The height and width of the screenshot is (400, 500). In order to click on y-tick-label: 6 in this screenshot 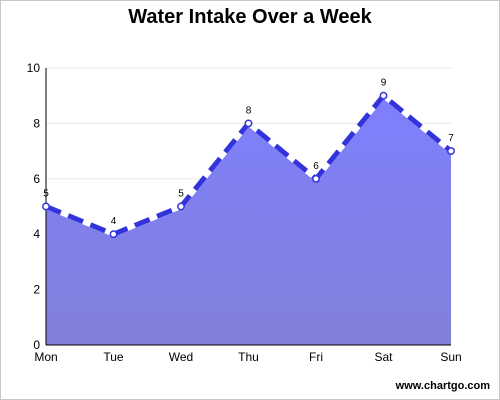, I will do `click(36, 179)`.